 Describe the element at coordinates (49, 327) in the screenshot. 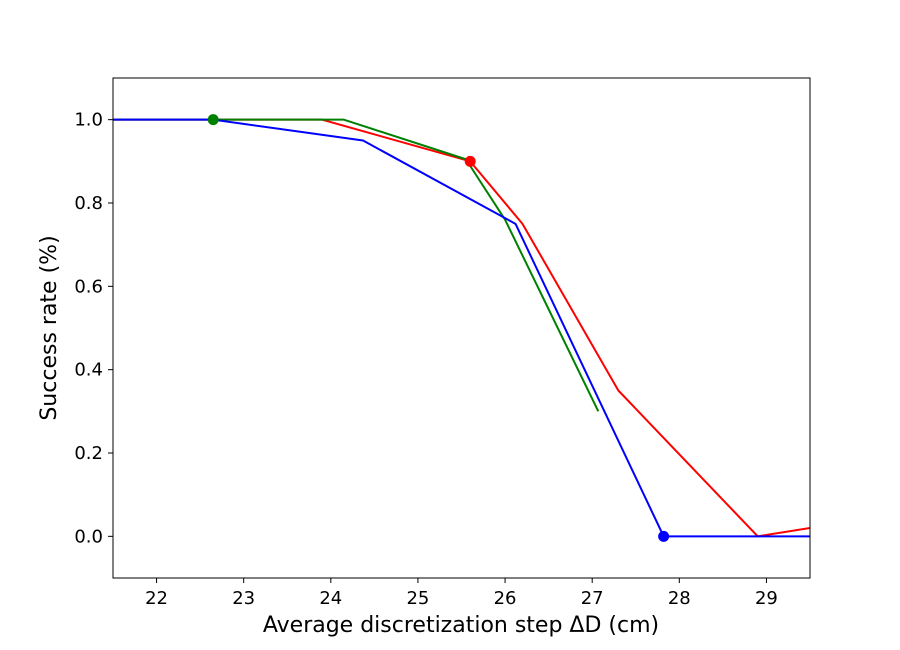

I see `y-axis-label: Success rate (%)` at that location.